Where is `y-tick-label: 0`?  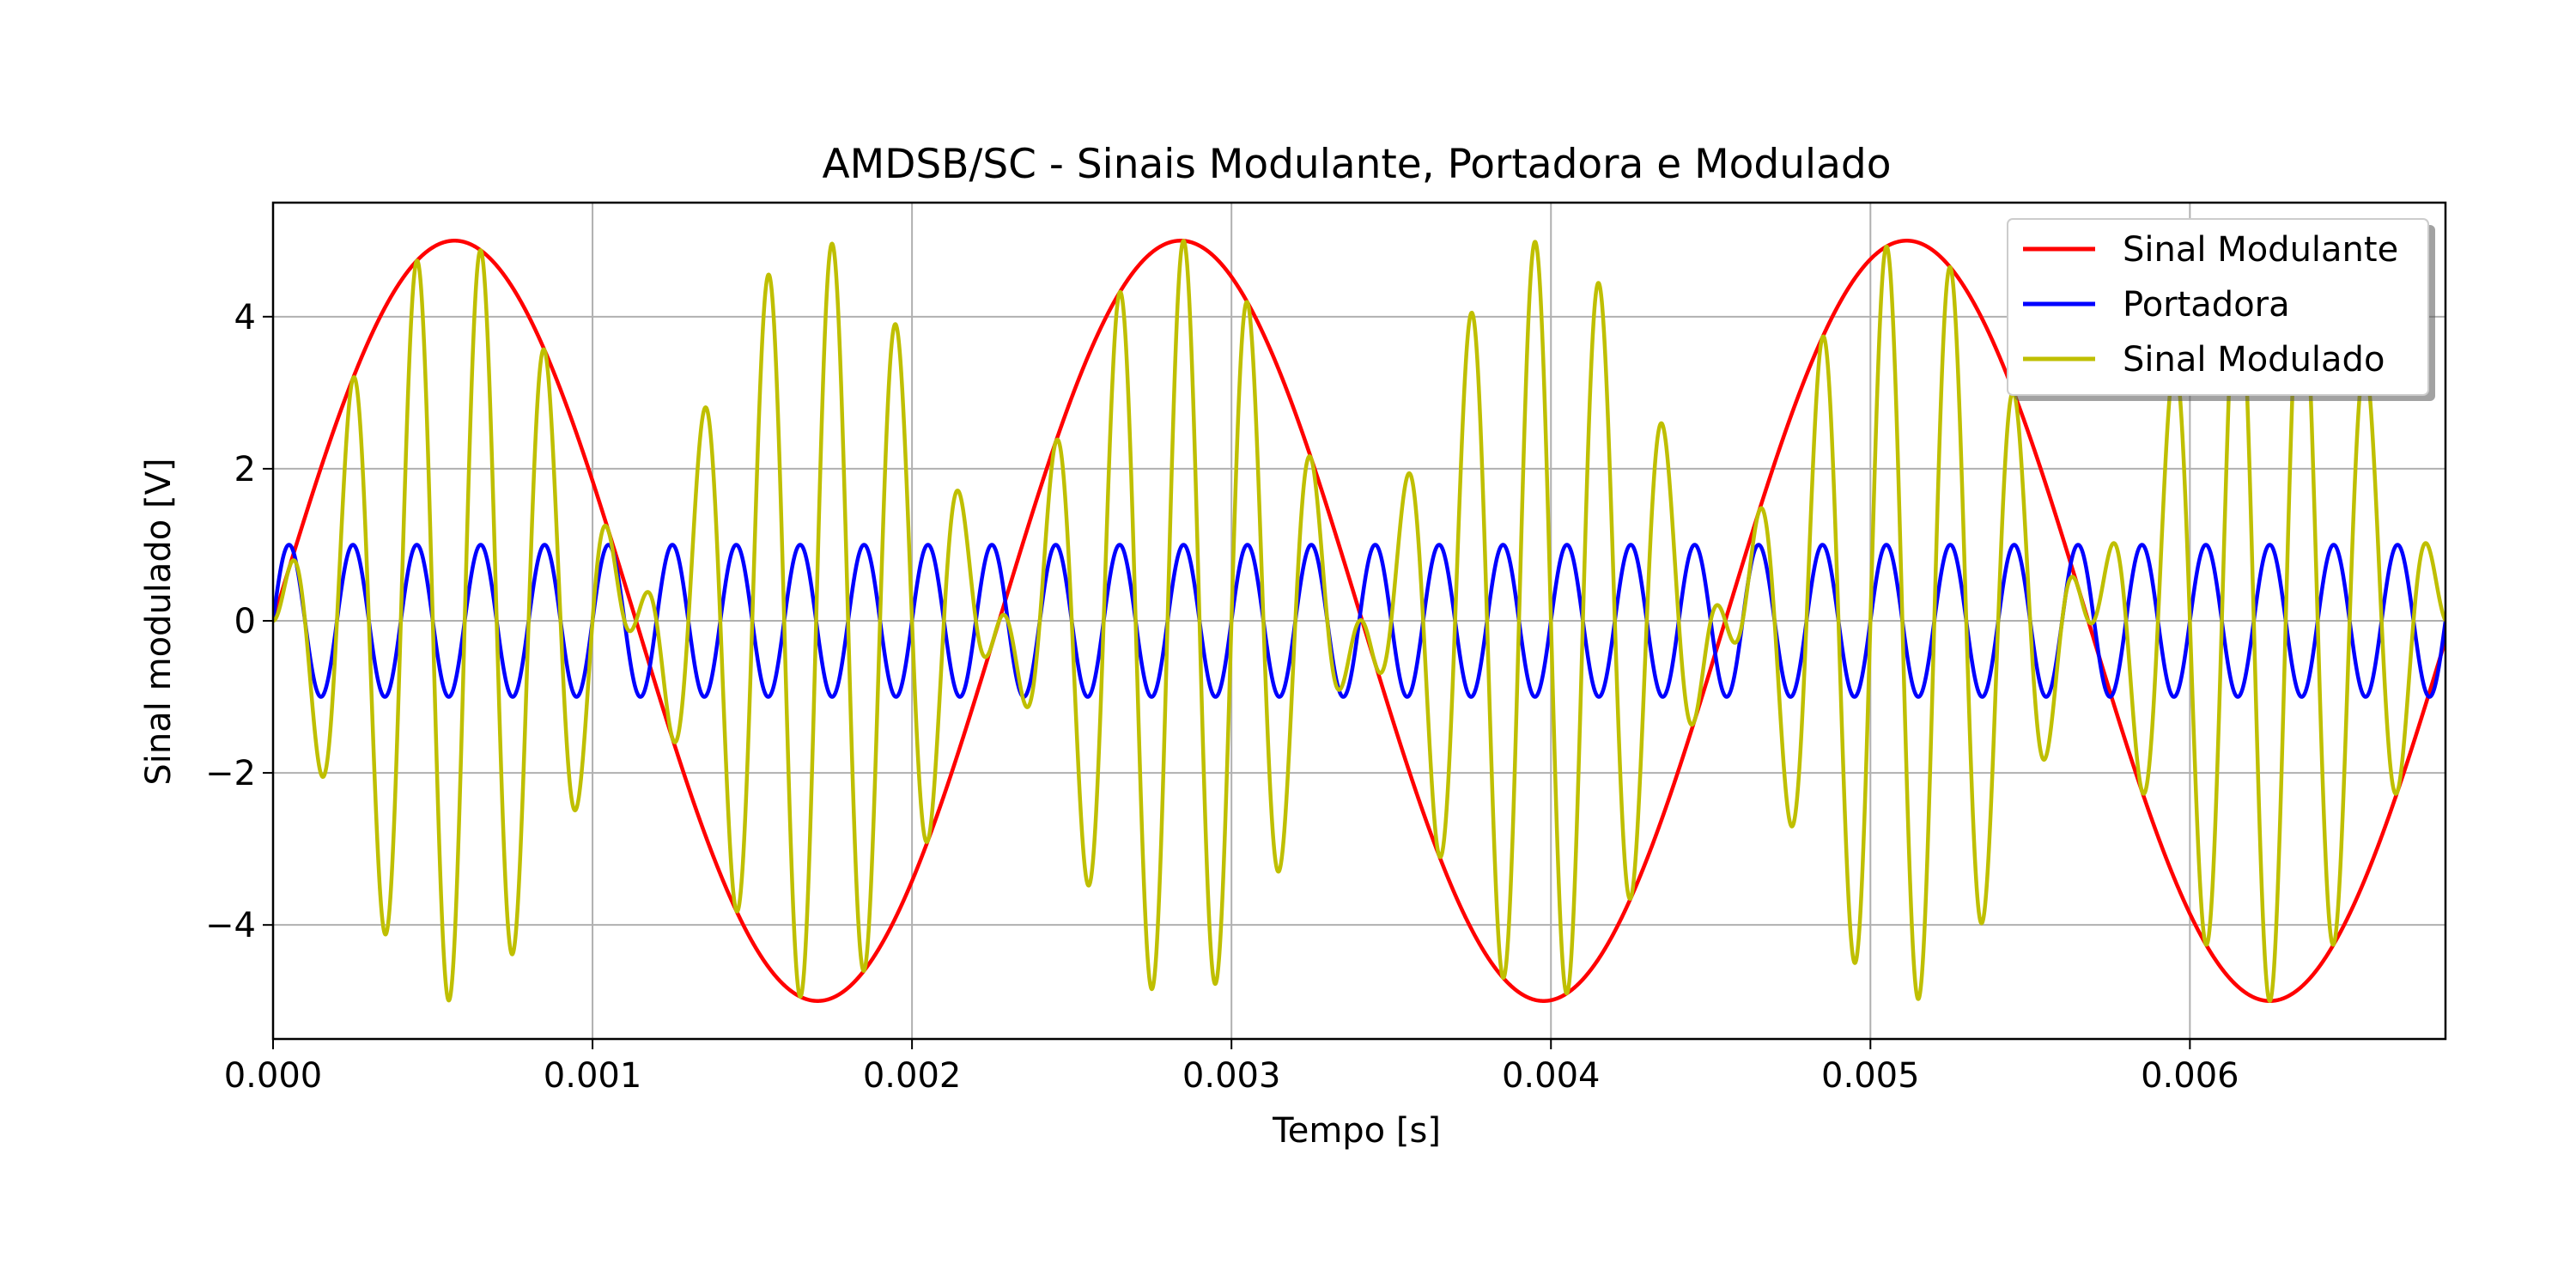 y-tick-label: 0 is located at coordinates (245, 621).